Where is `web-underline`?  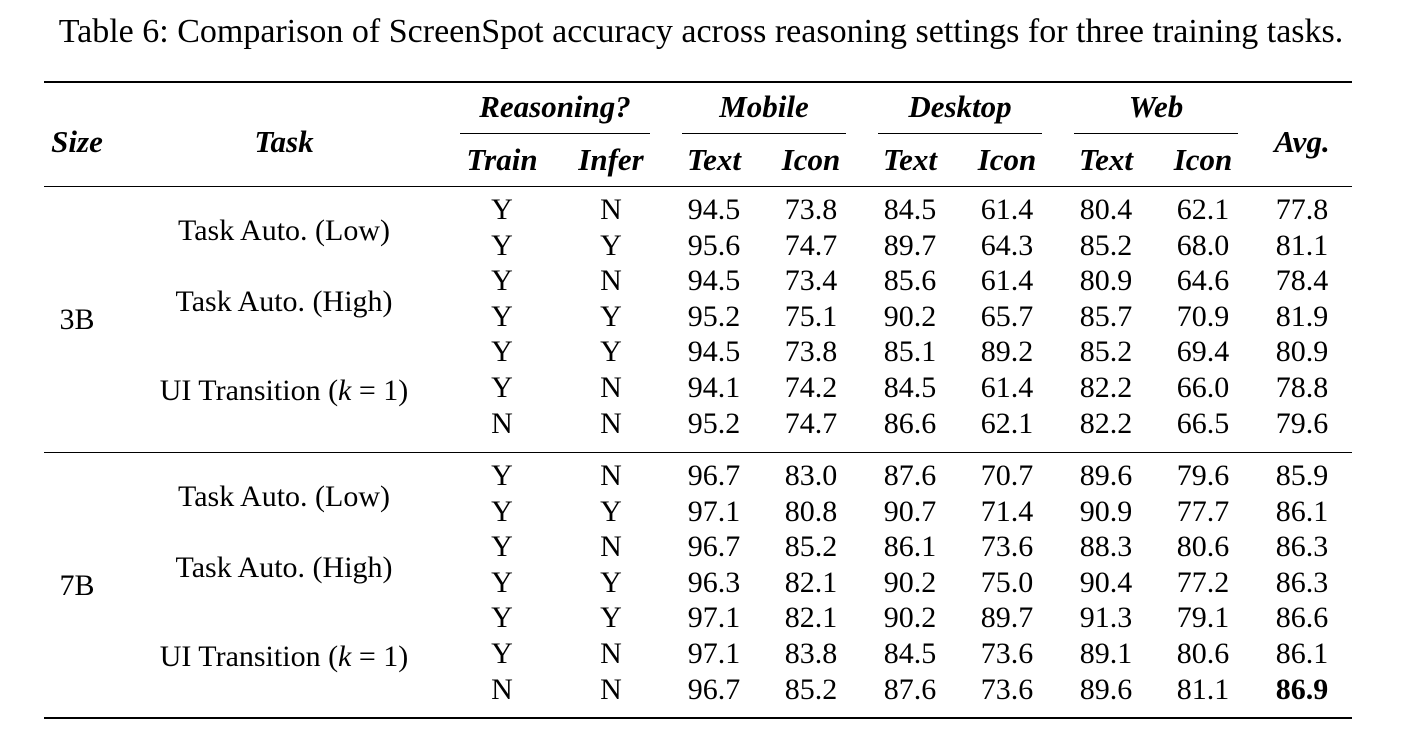
web-underline is located at coordinates (1156, 133).